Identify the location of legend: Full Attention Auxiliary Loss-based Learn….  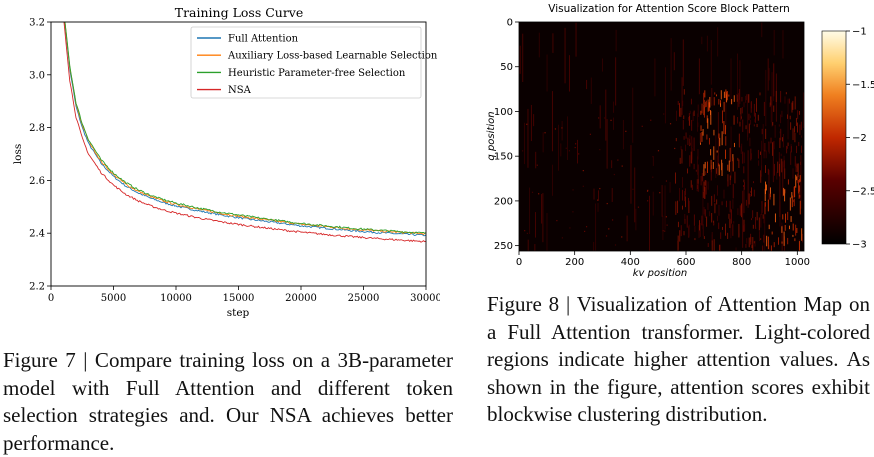
(314, 62).